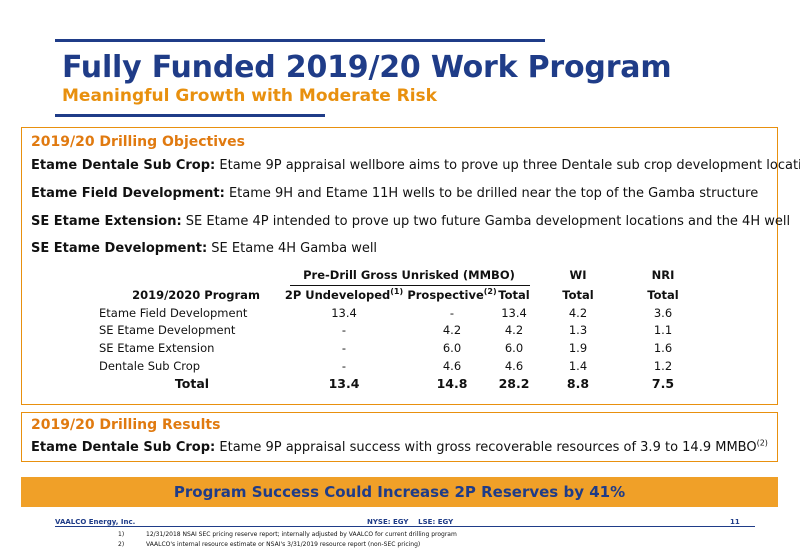 This screenshot has height=554, width=800. What do you see at coordinates (514, 313) in the screenshot?
I see `row-total: 13.4` at bounding box center [514, 313].